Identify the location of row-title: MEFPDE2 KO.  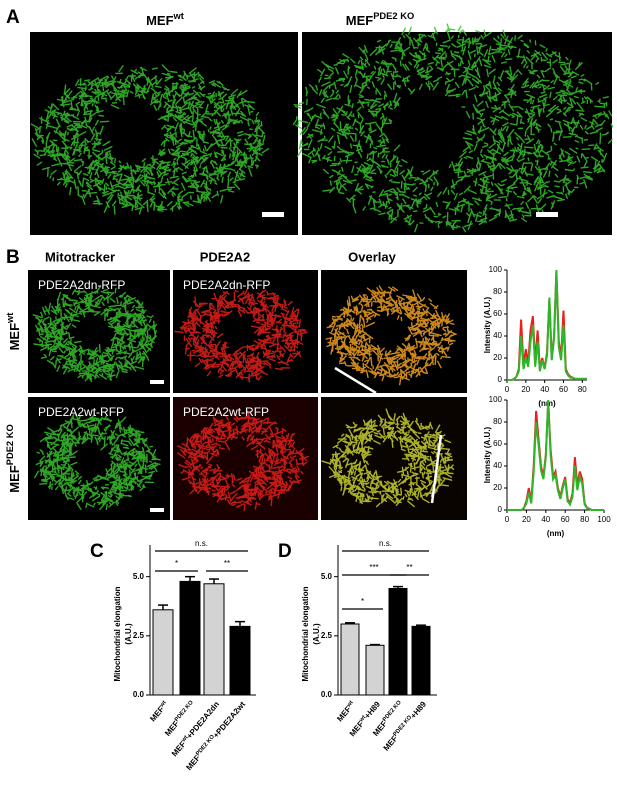
(13, 458).